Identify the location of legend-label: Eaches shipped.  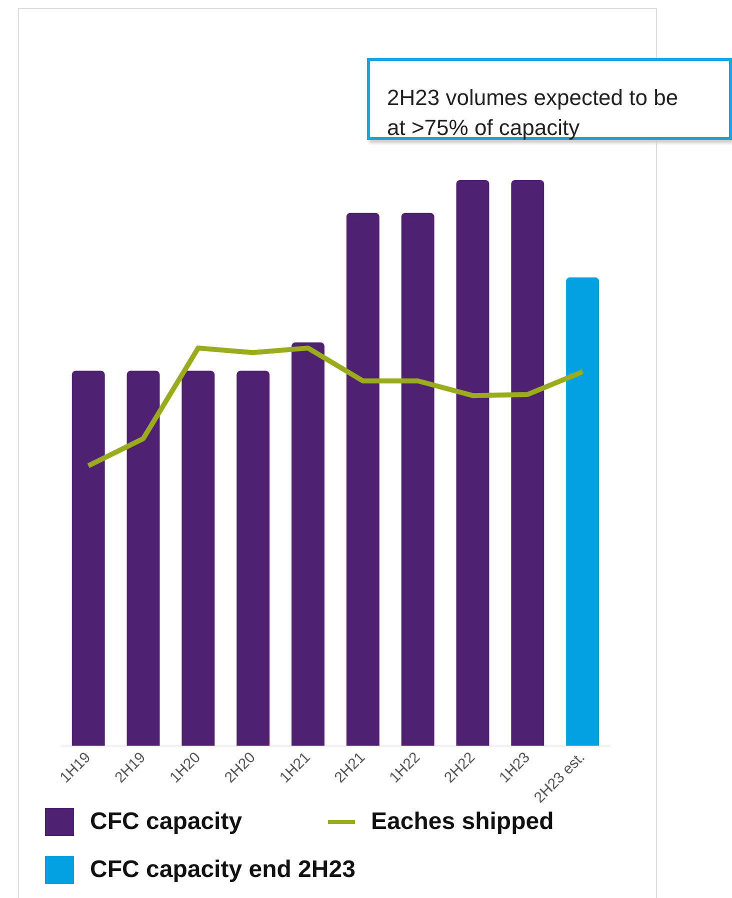
(462, 822).